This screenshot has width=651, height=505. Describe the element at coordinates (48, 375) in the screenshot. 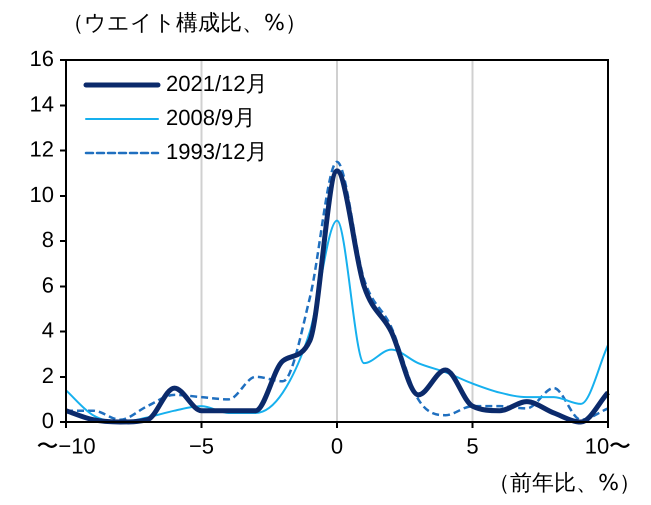

I see `y-tick-label: 2` at that location.